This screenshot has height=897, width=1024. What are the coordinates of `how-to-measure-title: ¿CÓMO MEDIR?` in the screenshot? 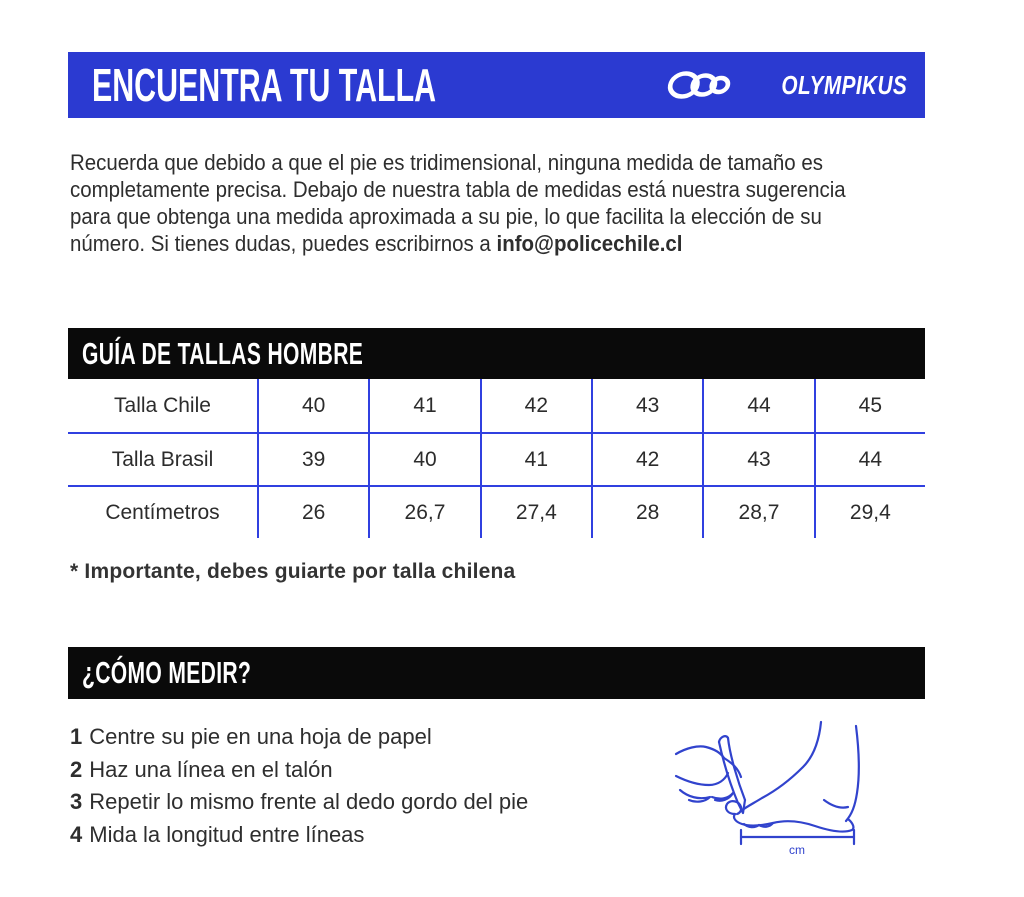 It's located at (167, 672).